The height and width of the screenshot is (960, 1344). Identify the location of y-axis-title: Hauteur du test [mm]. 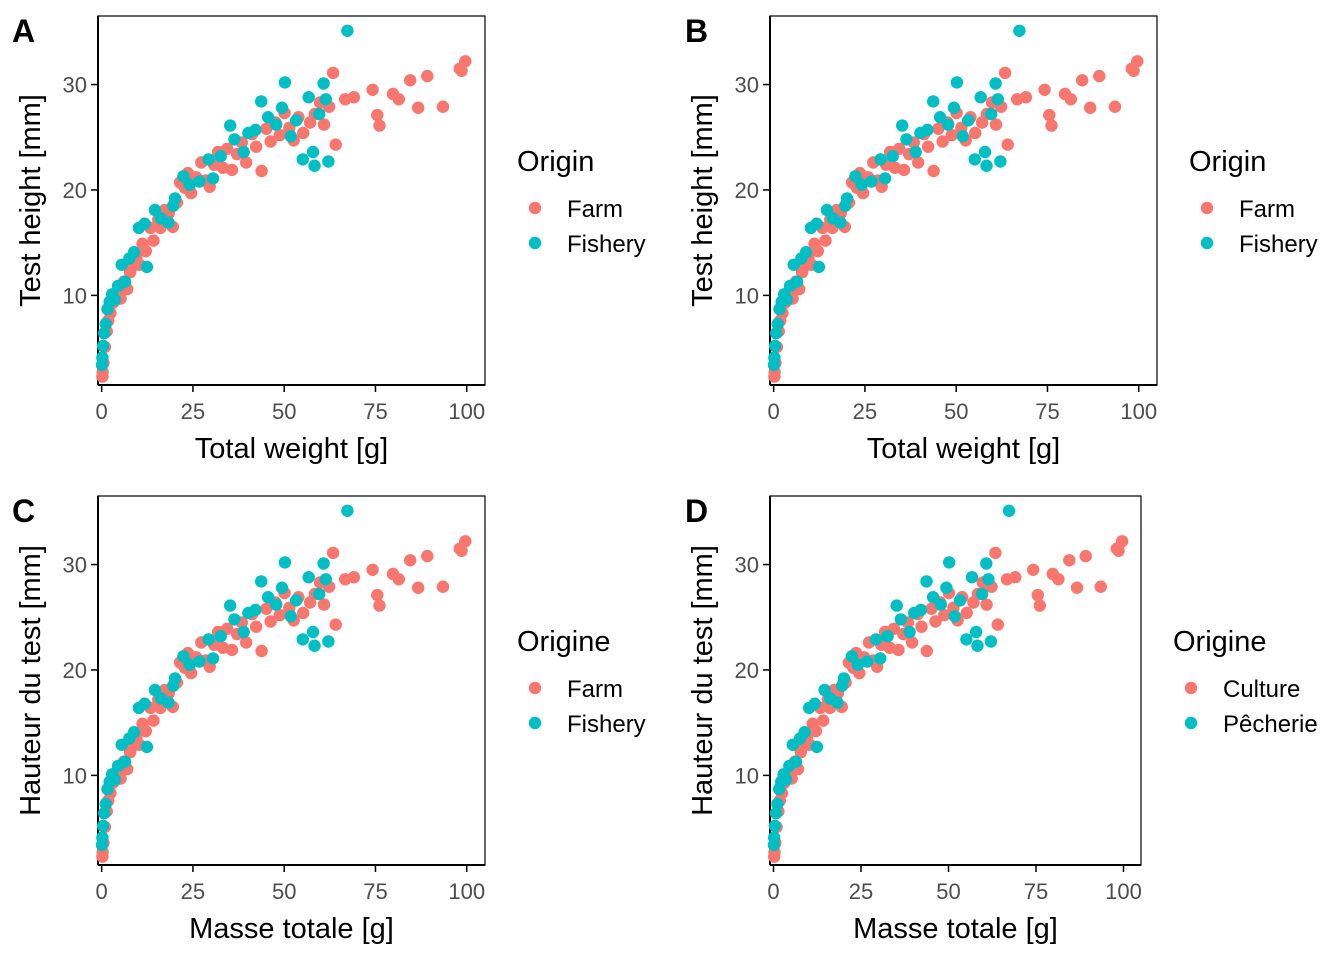
(31, 680).